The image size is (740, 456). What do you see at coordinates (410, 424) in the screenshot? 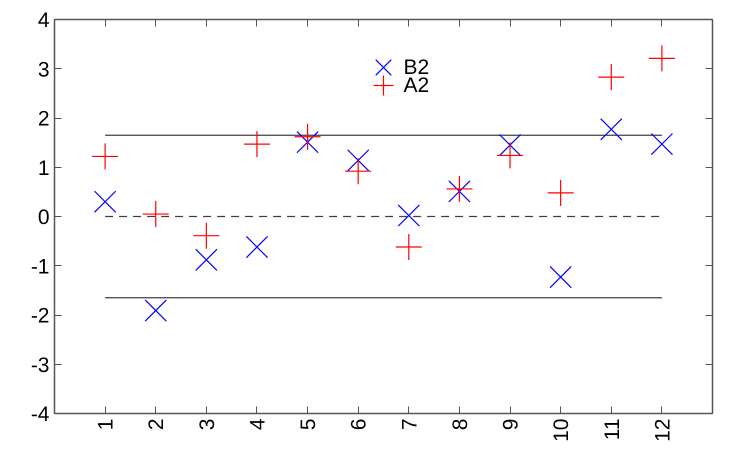
I see `x-tick-label: 7` at bounding box center [410, 424].